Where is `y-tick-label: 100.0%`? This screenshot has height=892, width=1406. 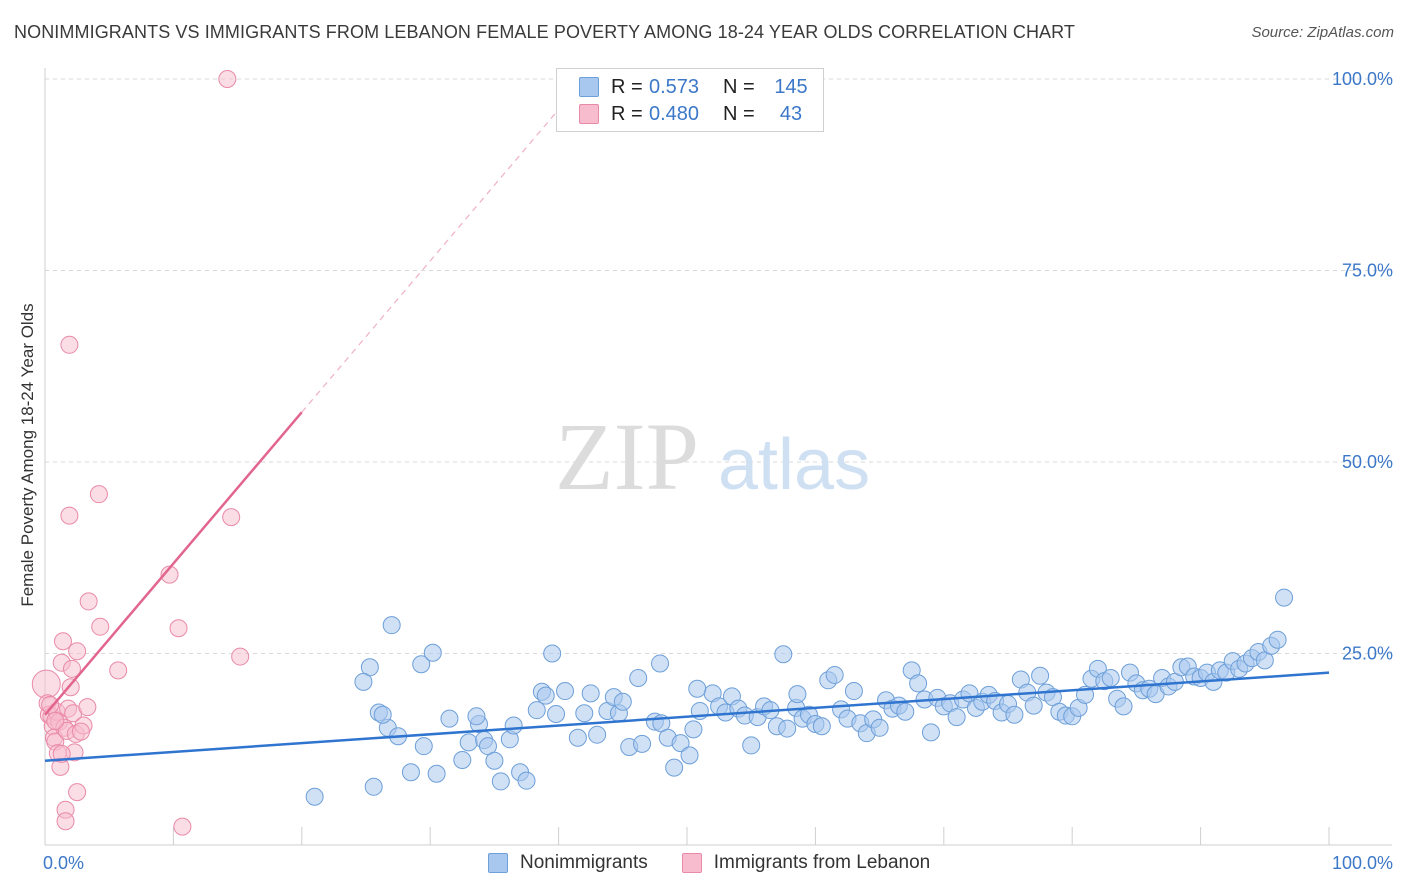 y-tick-label: 100.0% is located at coordinates (1362, 79).